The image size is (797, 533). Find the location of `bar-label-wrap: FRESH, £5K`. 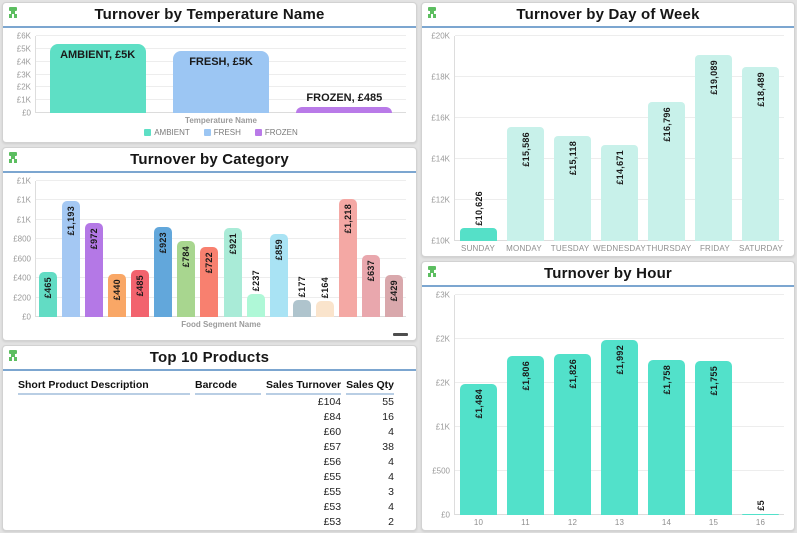

bar-label-wrap: FRESH, £5K is located at coordinates (221, 62).